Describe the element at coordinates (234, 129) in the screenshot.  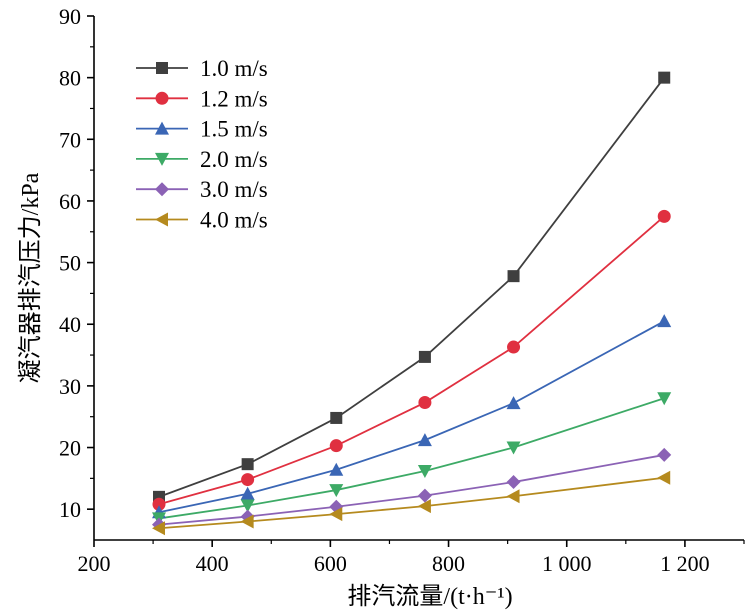
I see `legend-label: 1.5 m/s` at that location.